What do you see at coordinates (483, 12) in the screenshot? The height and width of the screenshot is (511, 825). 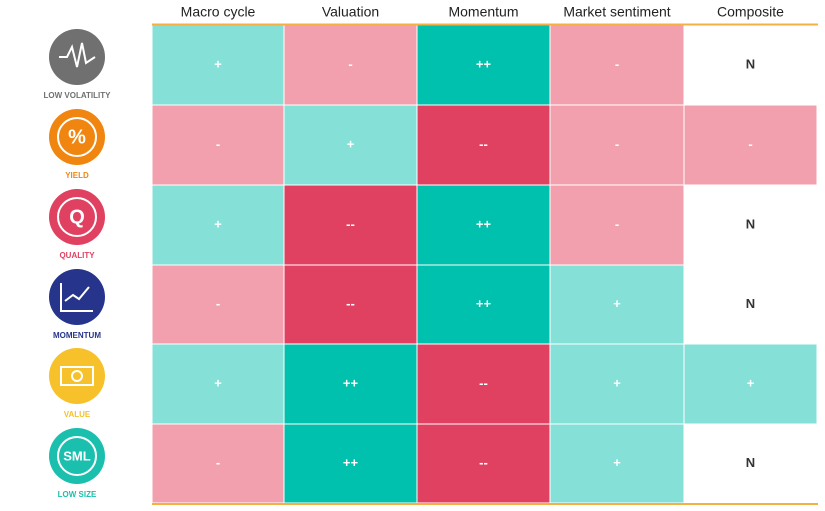 I see `column-header: Momentum` at bounding box center [483, 12].